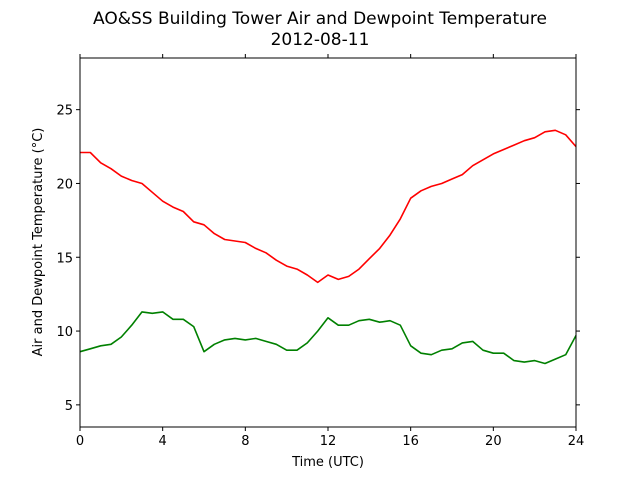 The image size is (640, 480). I want to click on x-axis-label: Time (UTC), so click(327, 462).